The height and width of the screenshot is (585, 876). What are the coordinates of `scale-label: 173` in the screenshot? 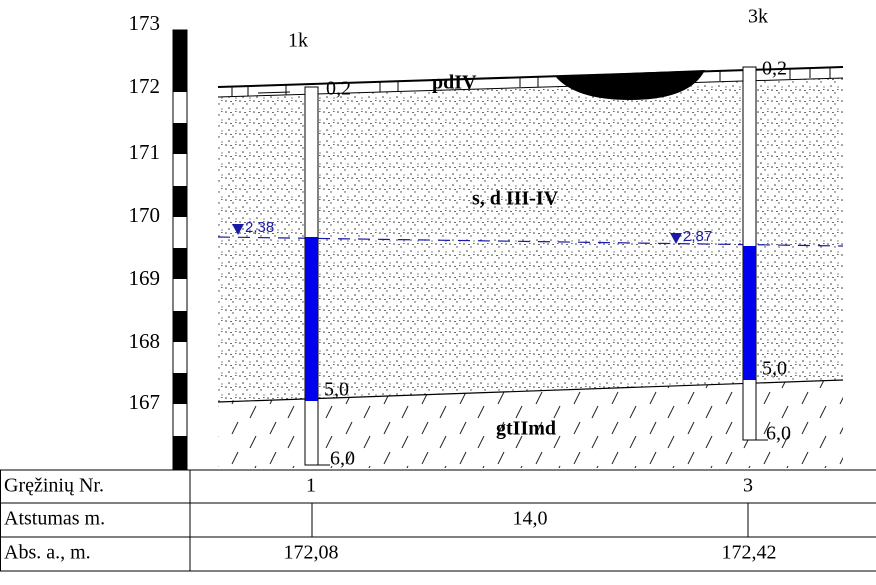 It's located at (145, 23).